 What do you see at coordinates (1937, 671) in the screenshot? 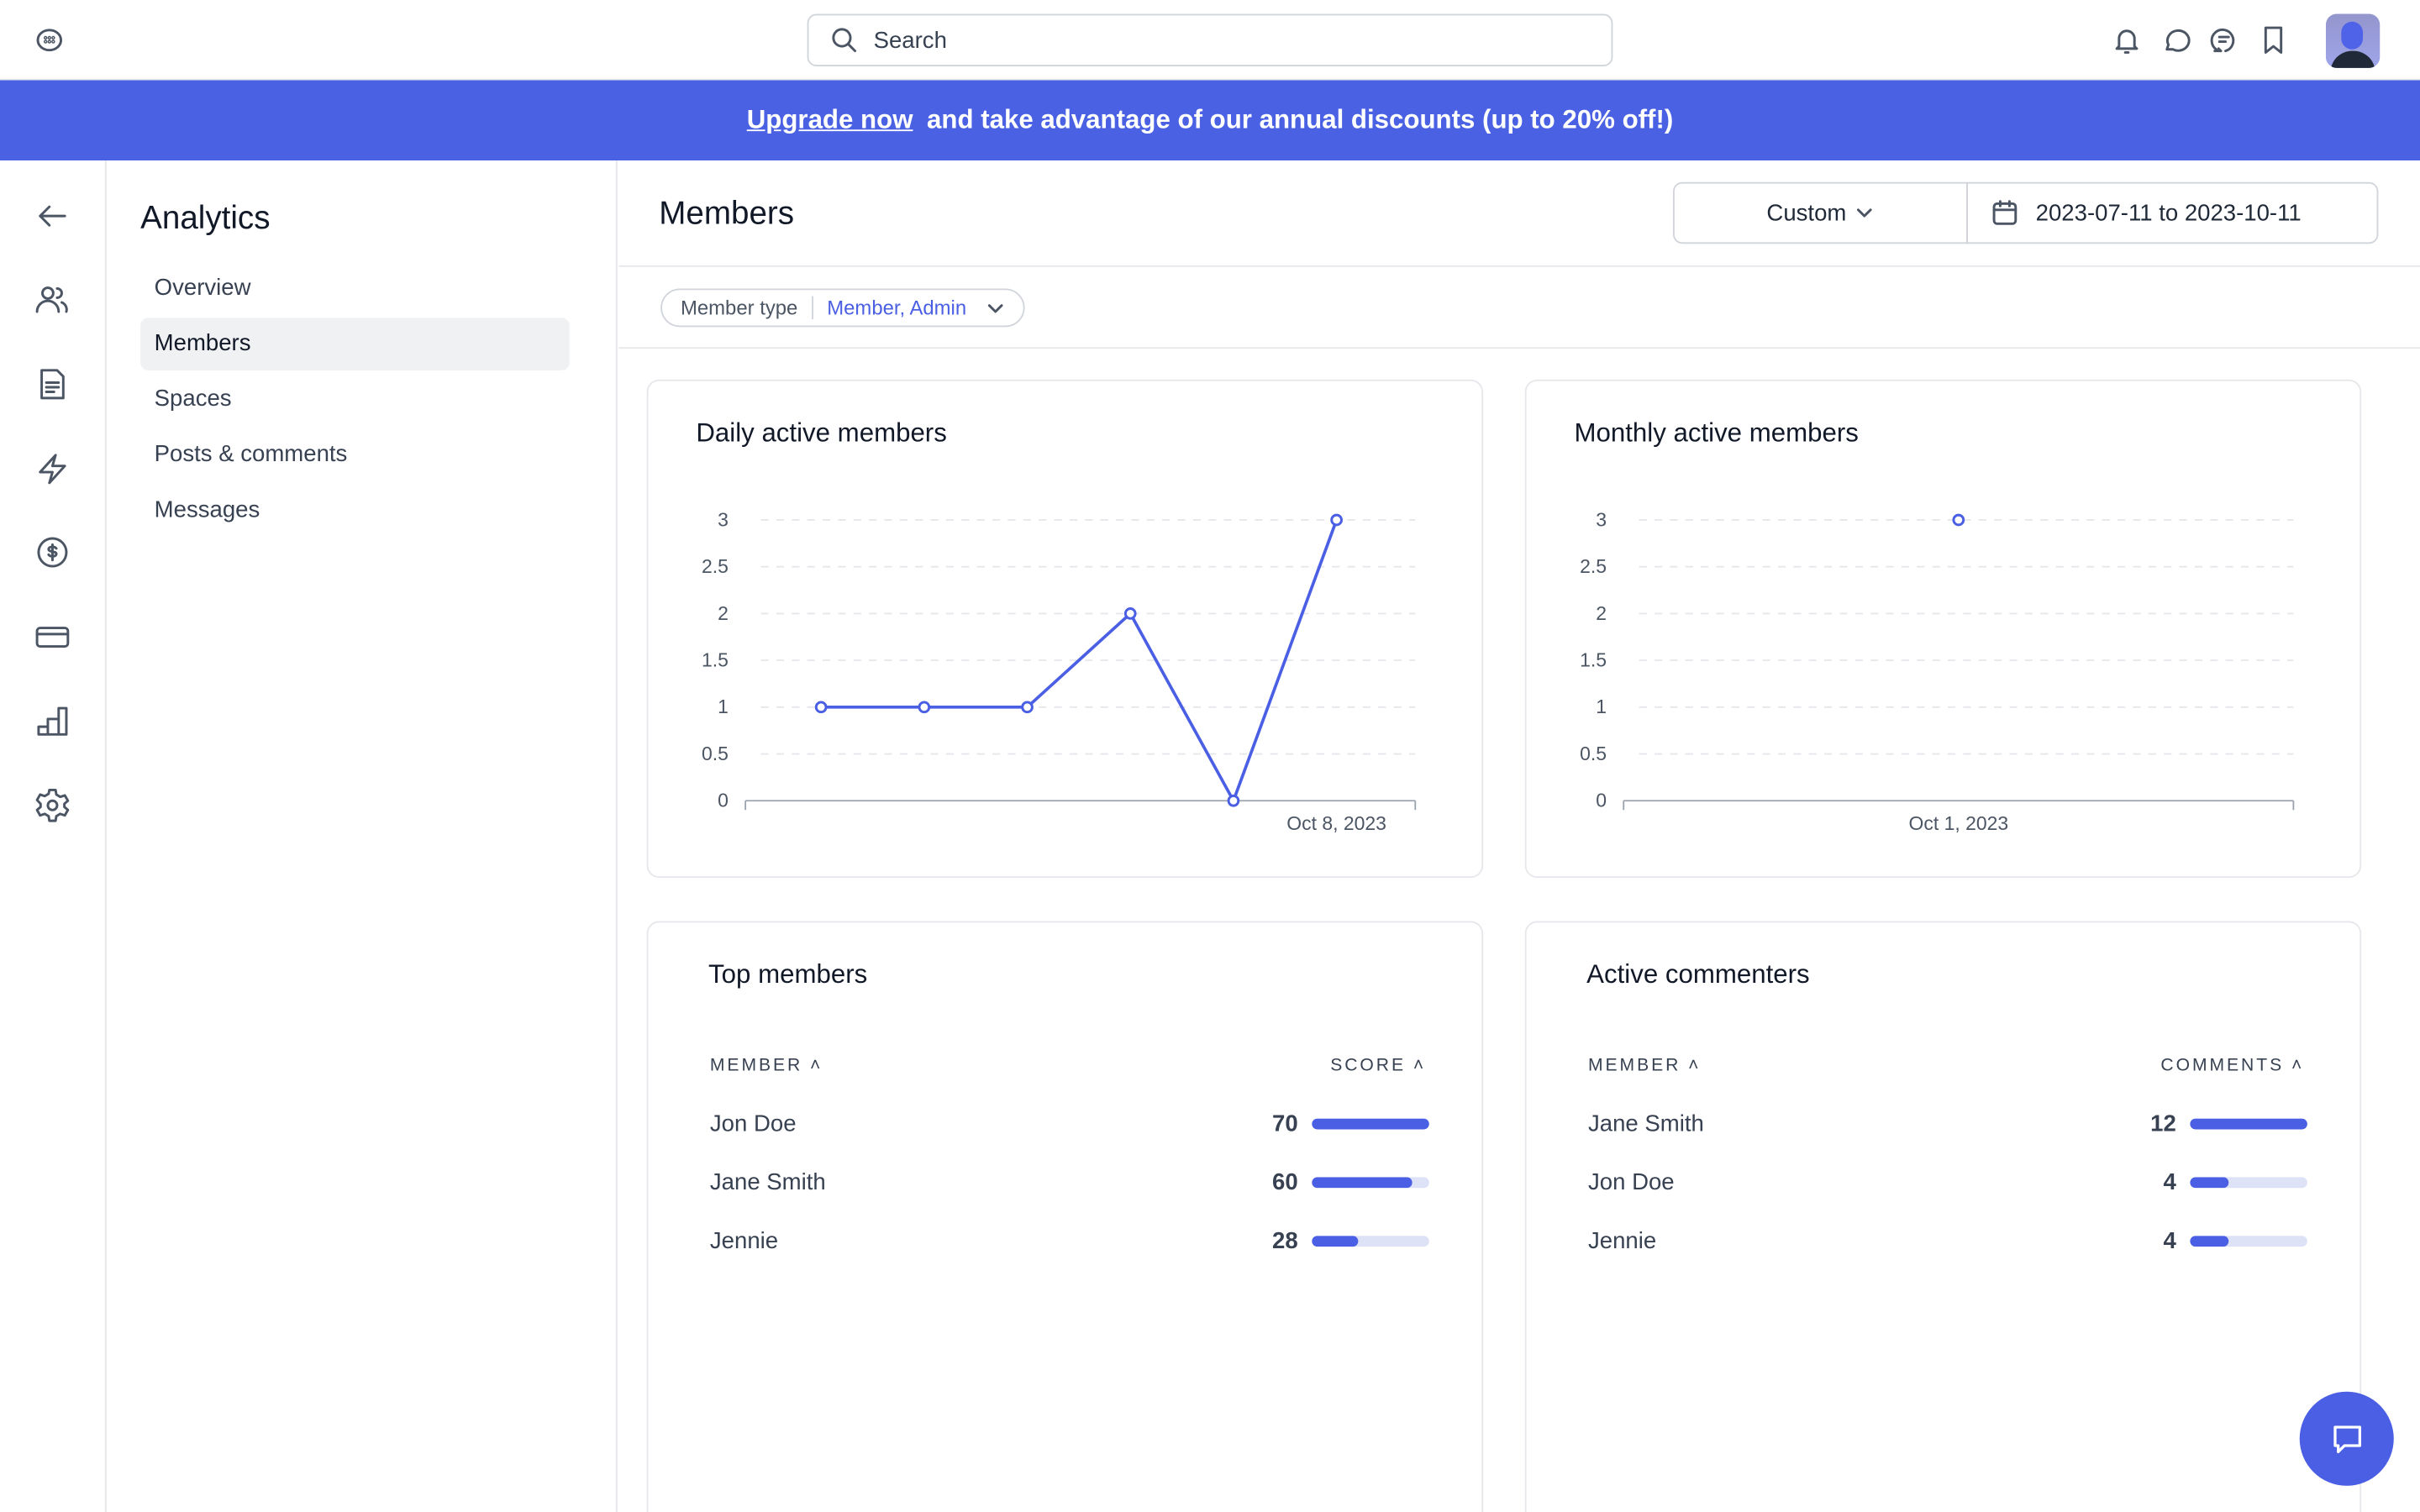
I see `monthly-active-chart: 0 0.5 1 1.5 2 2.5 3 Oct 1, 2023` at bounding box center [1937, 671].